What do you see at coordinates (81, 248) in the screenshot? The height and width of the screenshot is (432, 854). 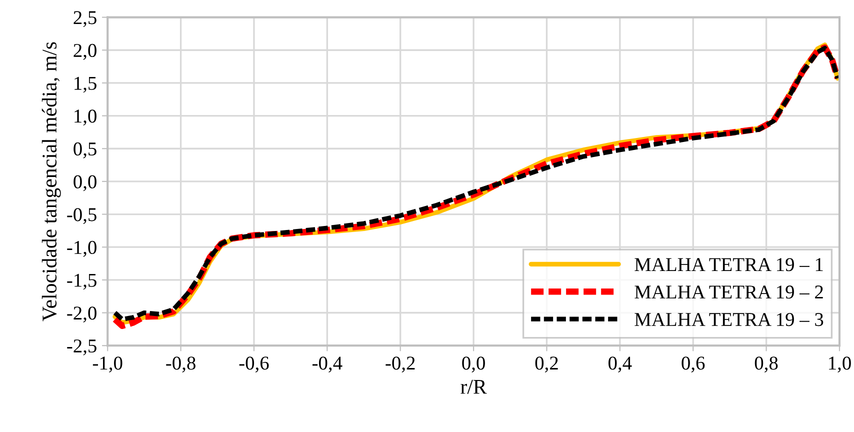 I see `y-tick-label: -1,0` at bounding box center [81, 248].